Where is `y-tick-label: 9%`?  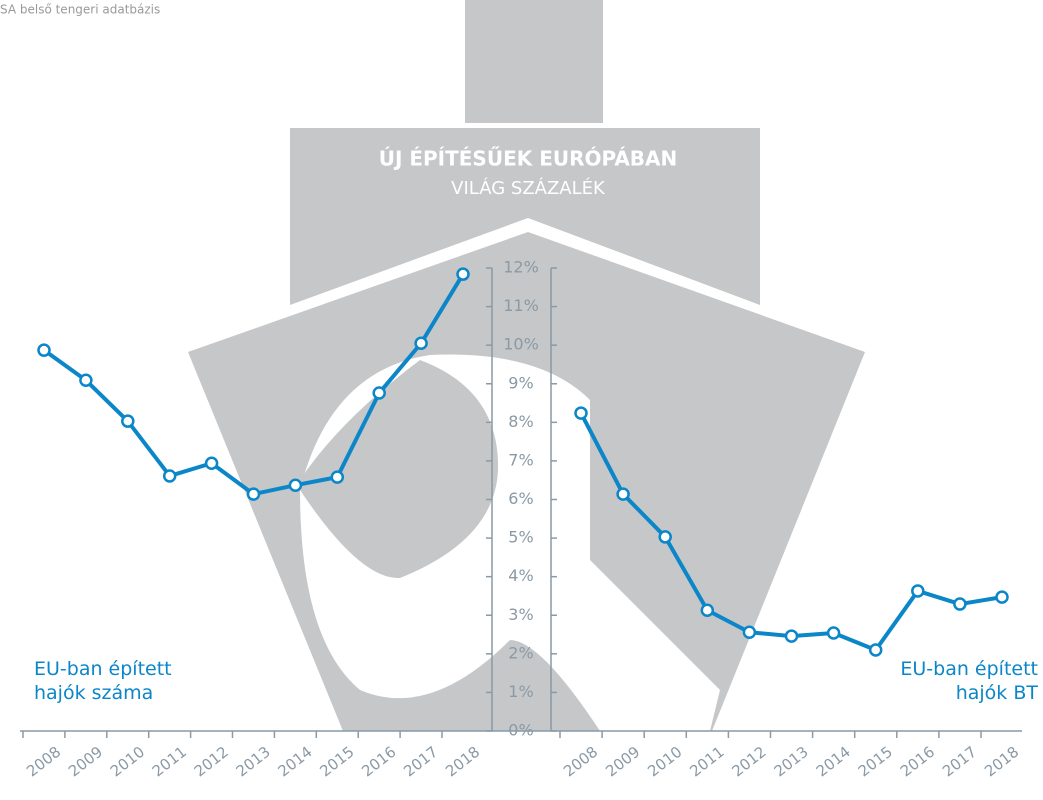
y-tick-label: 9% is located at coordinates (520, 382).